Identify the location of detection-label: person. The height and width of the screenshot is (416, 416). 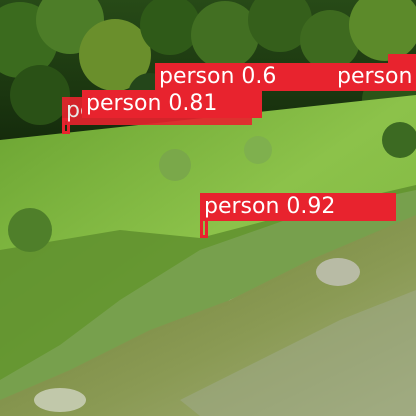
(374, 77).